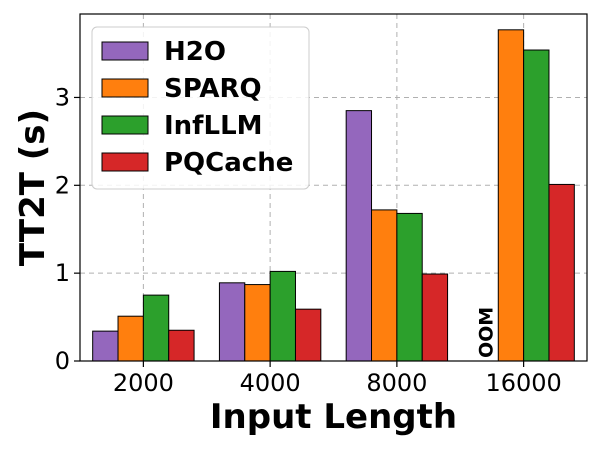  What do you see at coordinates (125, 88) in the screenshot?
I see `legend-swatch-sparq` at bounding box center [125, 88].